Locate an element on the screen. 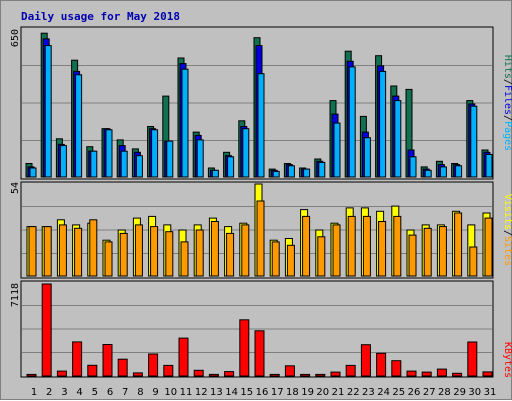  bottom-series-legend: KBytes is located at coordinates (507, 360).